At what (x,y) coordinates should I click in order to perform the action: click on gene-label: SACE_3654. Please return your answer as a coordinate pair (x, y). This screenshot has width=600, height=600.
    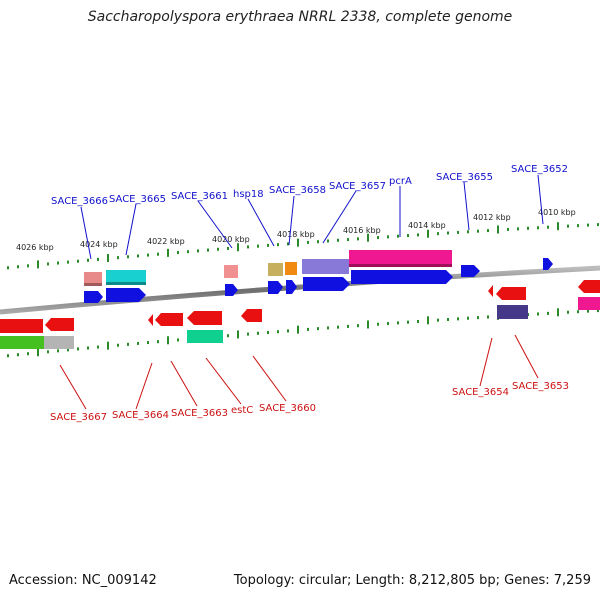
    Looking at the image, I should click on (480, 392).